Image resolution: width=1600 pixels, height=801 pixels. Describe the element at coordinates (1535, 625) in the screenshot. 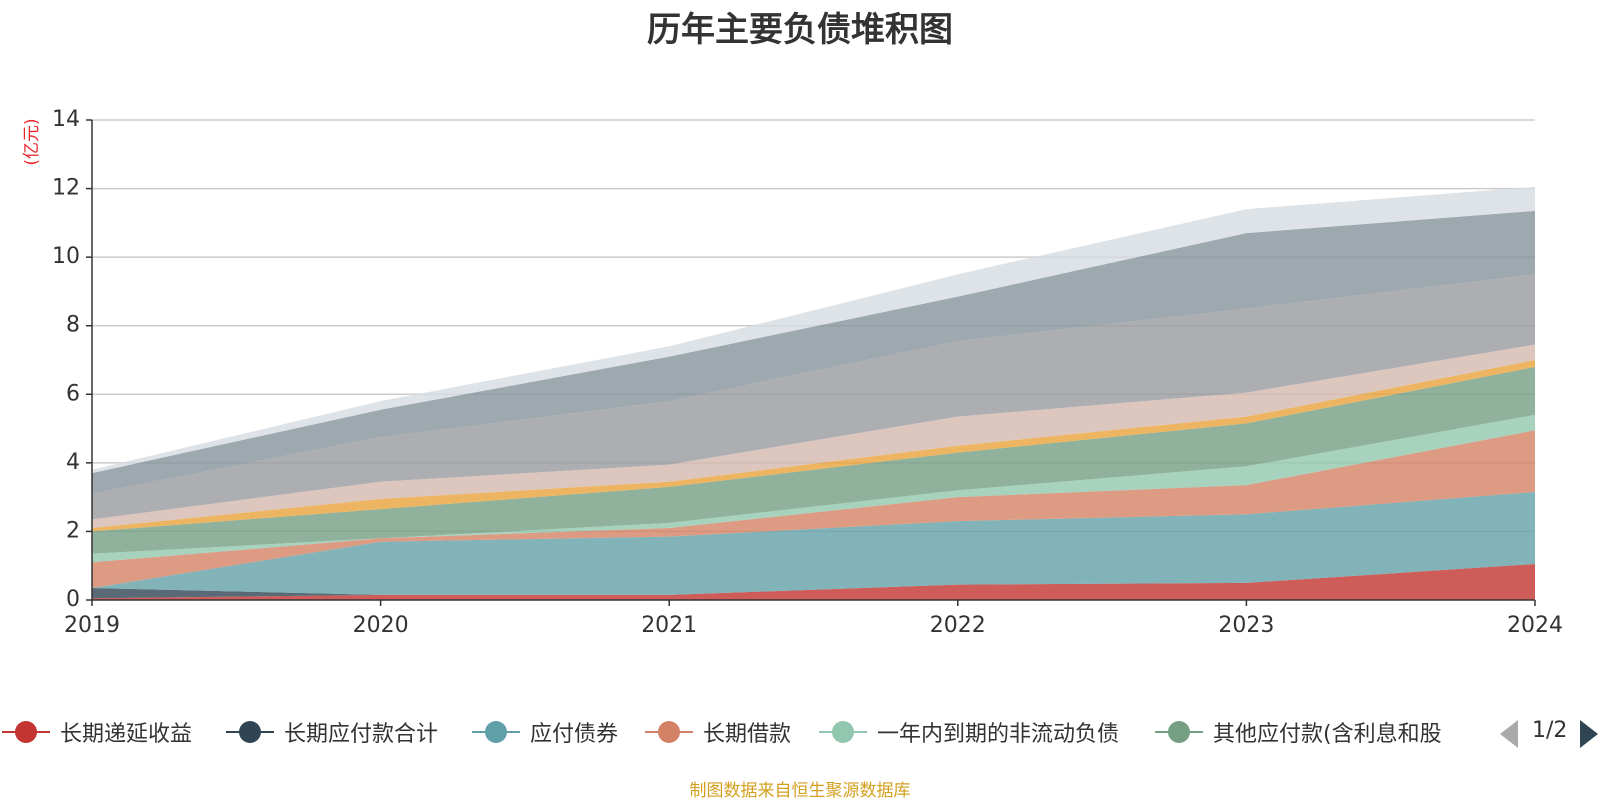

I see `x-tick-label: 2024` at that location.